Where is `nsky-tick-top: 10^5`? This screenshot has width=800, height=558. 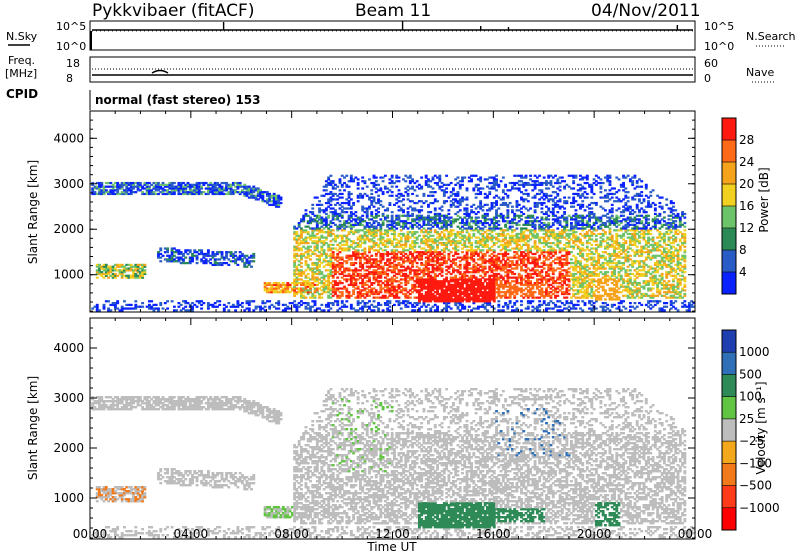 nsky-tick-top: 10^5 is located at coordinates (71, 26).